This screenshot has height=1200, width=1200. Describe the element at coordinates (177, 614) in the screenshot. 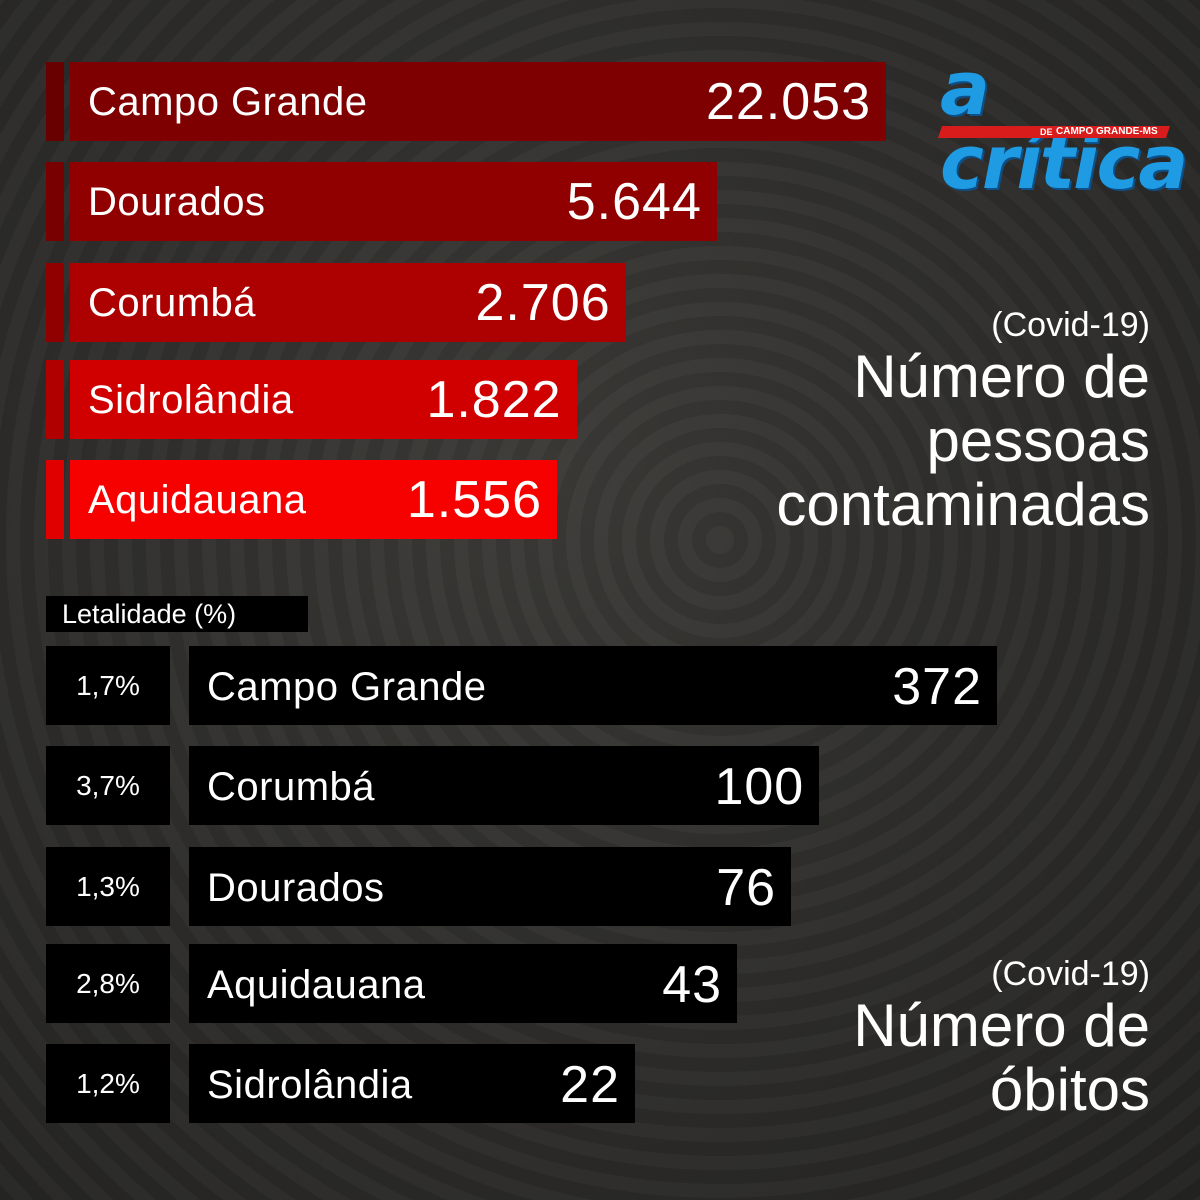

I see `lethality-header: Letalidade (%)` at that location.